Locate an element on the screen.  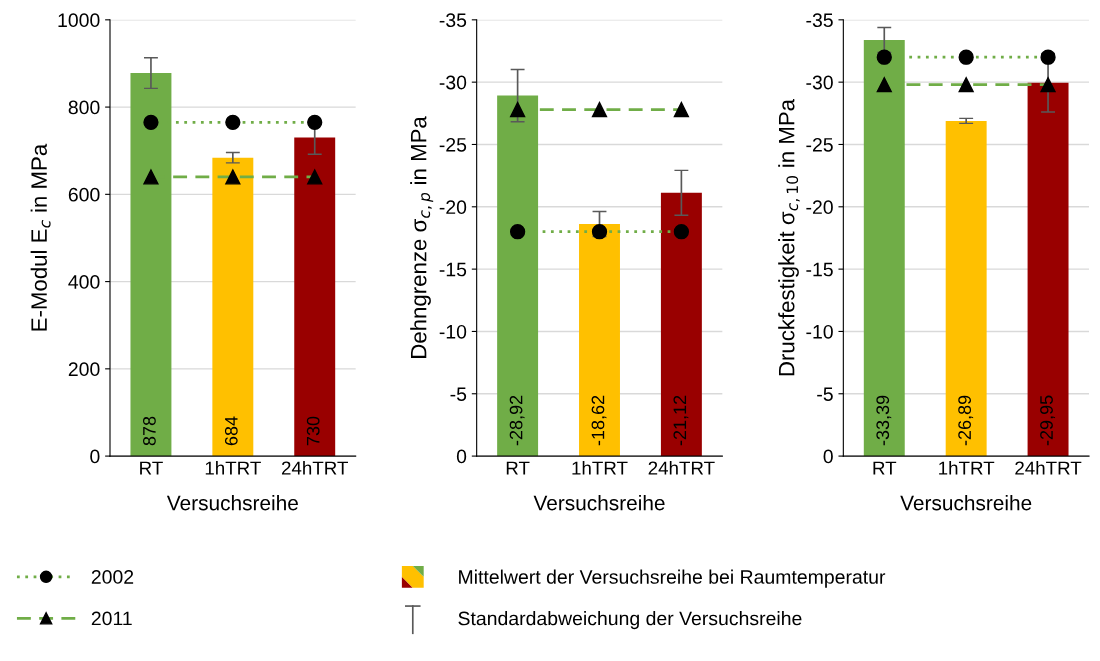
data-label: -33,39 is located at coordinates (884, 420).